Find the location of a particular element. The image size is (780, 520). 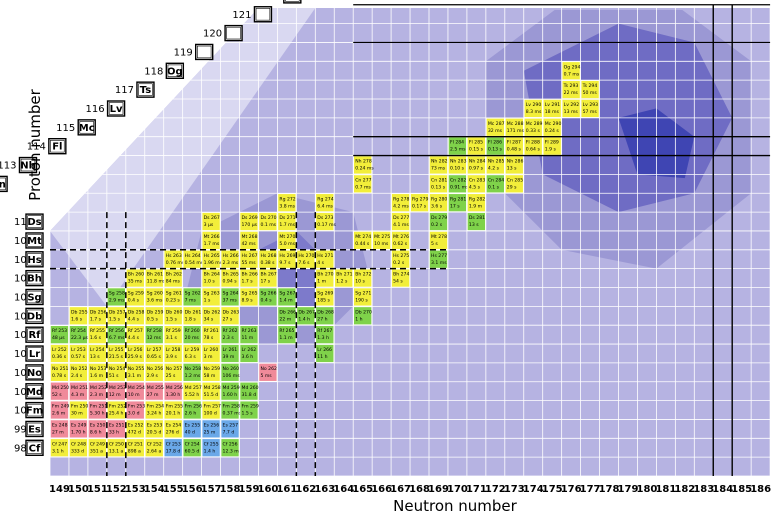

nuclide-half-life: 39 m is located at coordinates (229, 357).